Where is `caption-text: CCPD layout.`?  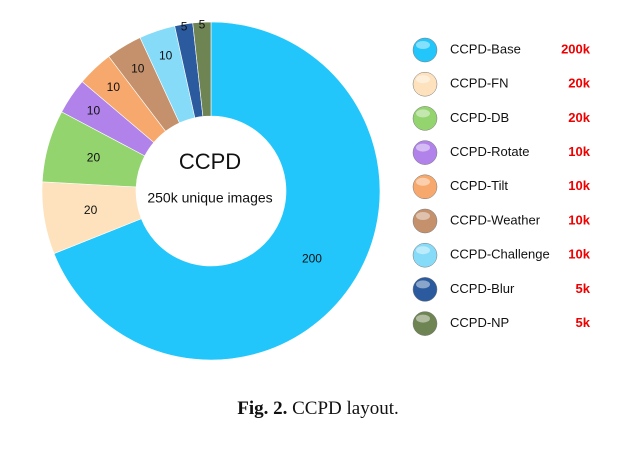
caption-text: CCPD layout. is located at coordinates (345, 408).